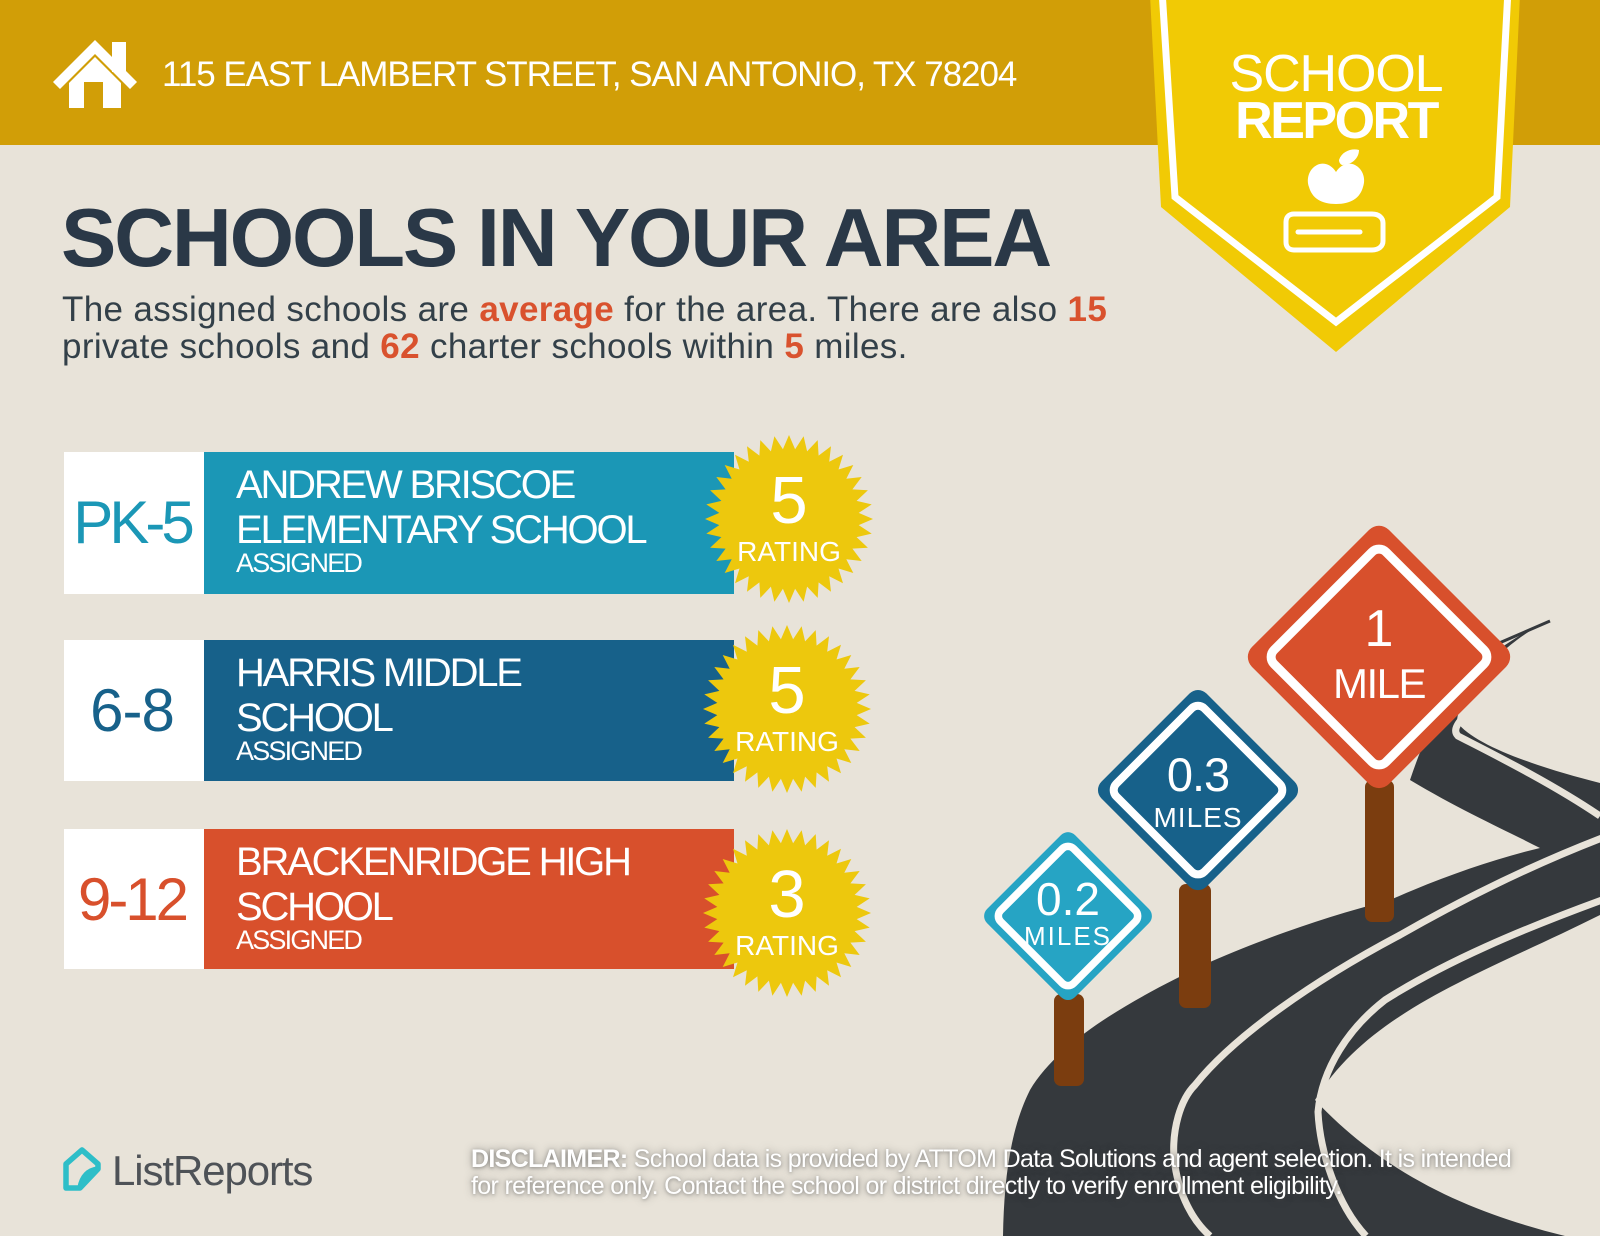  Describe the element at coordinates (1198, 774) in the screenshot. I see `svg-text: 0.3` at that location.